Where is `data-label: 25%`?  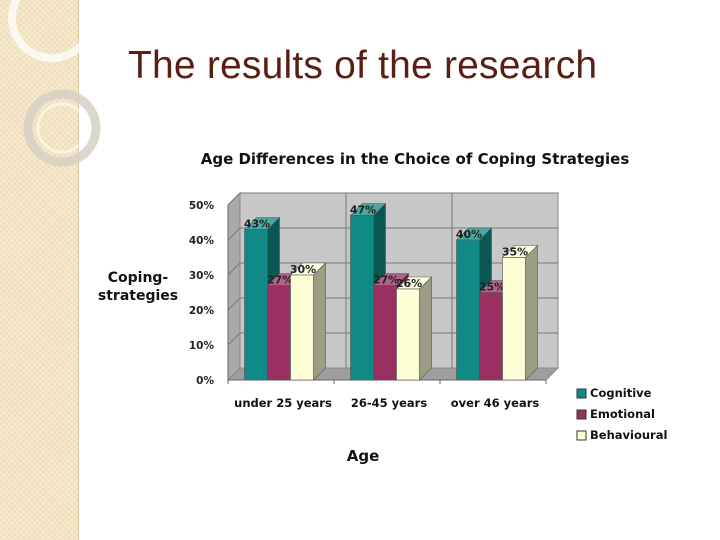 data-label: 25% is located at coordinates (492, 287).